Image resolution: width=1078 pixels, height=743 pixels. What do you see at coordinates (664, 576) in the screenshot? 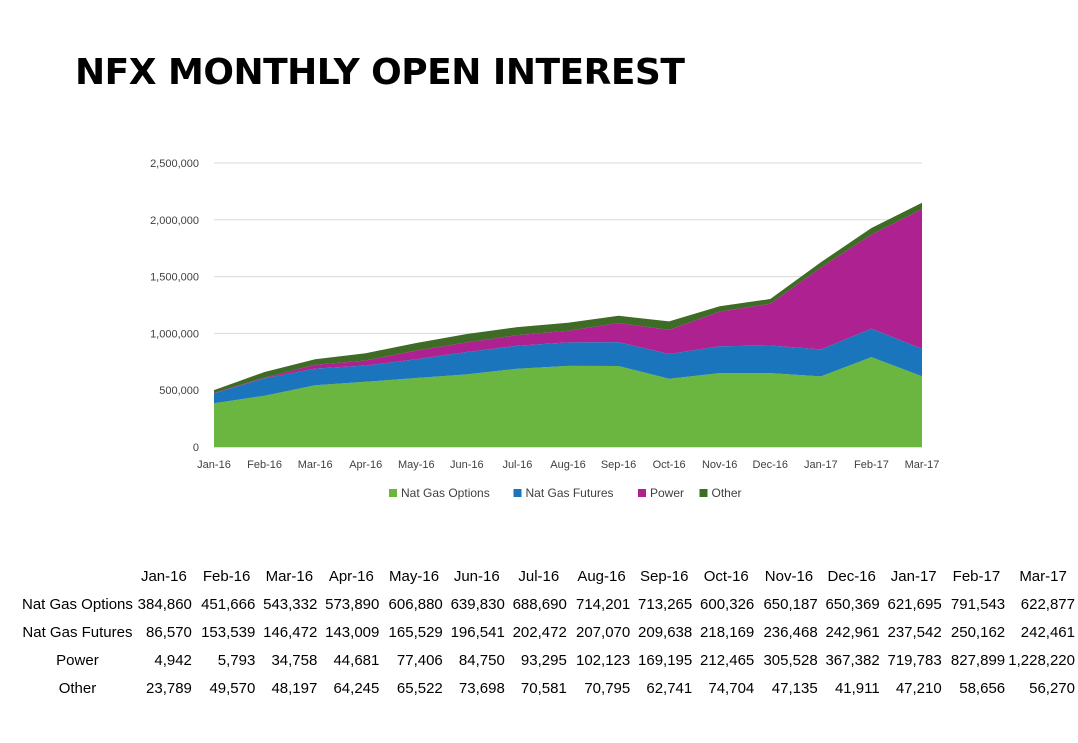
I see `table-column-header: Sep-16` at bounding box center [664, 576].